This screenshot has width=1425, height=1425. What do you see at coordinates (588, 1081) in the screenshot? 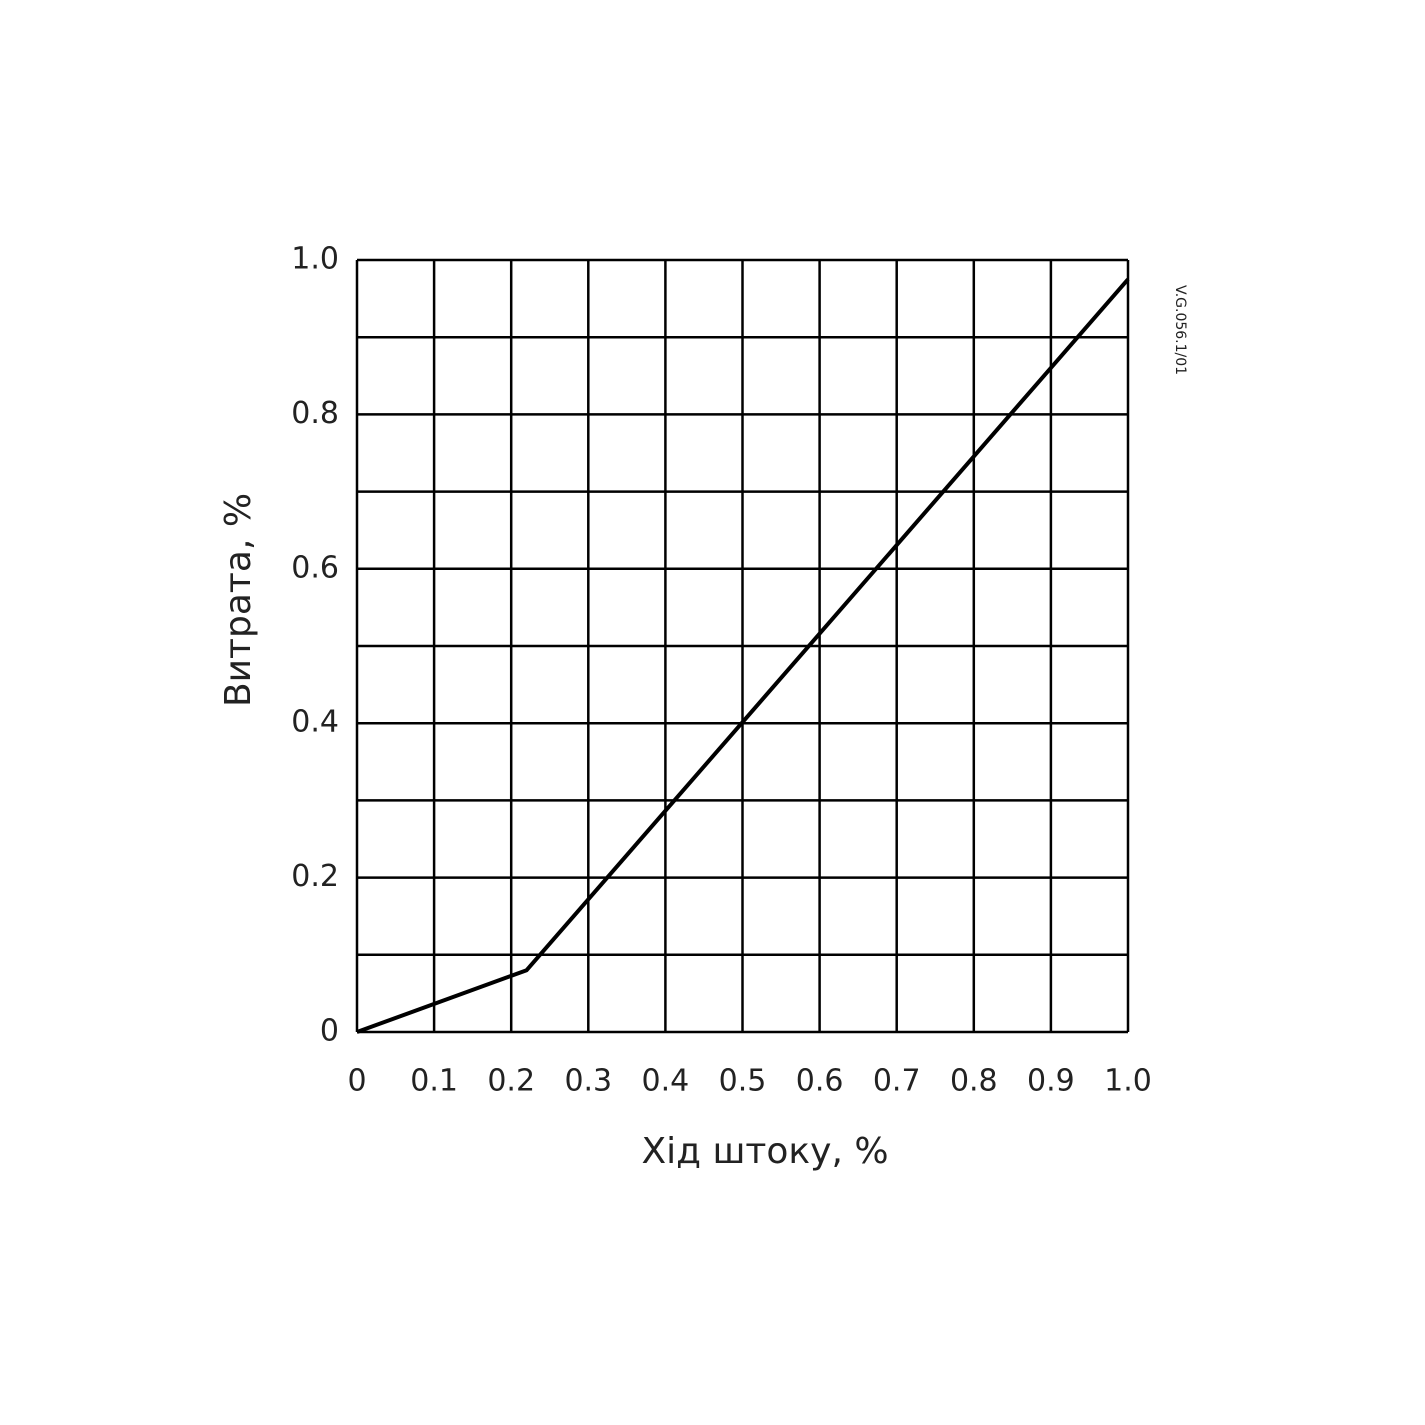
I see `x-tick-label: 0.3` at bounding box center [588, 1081].